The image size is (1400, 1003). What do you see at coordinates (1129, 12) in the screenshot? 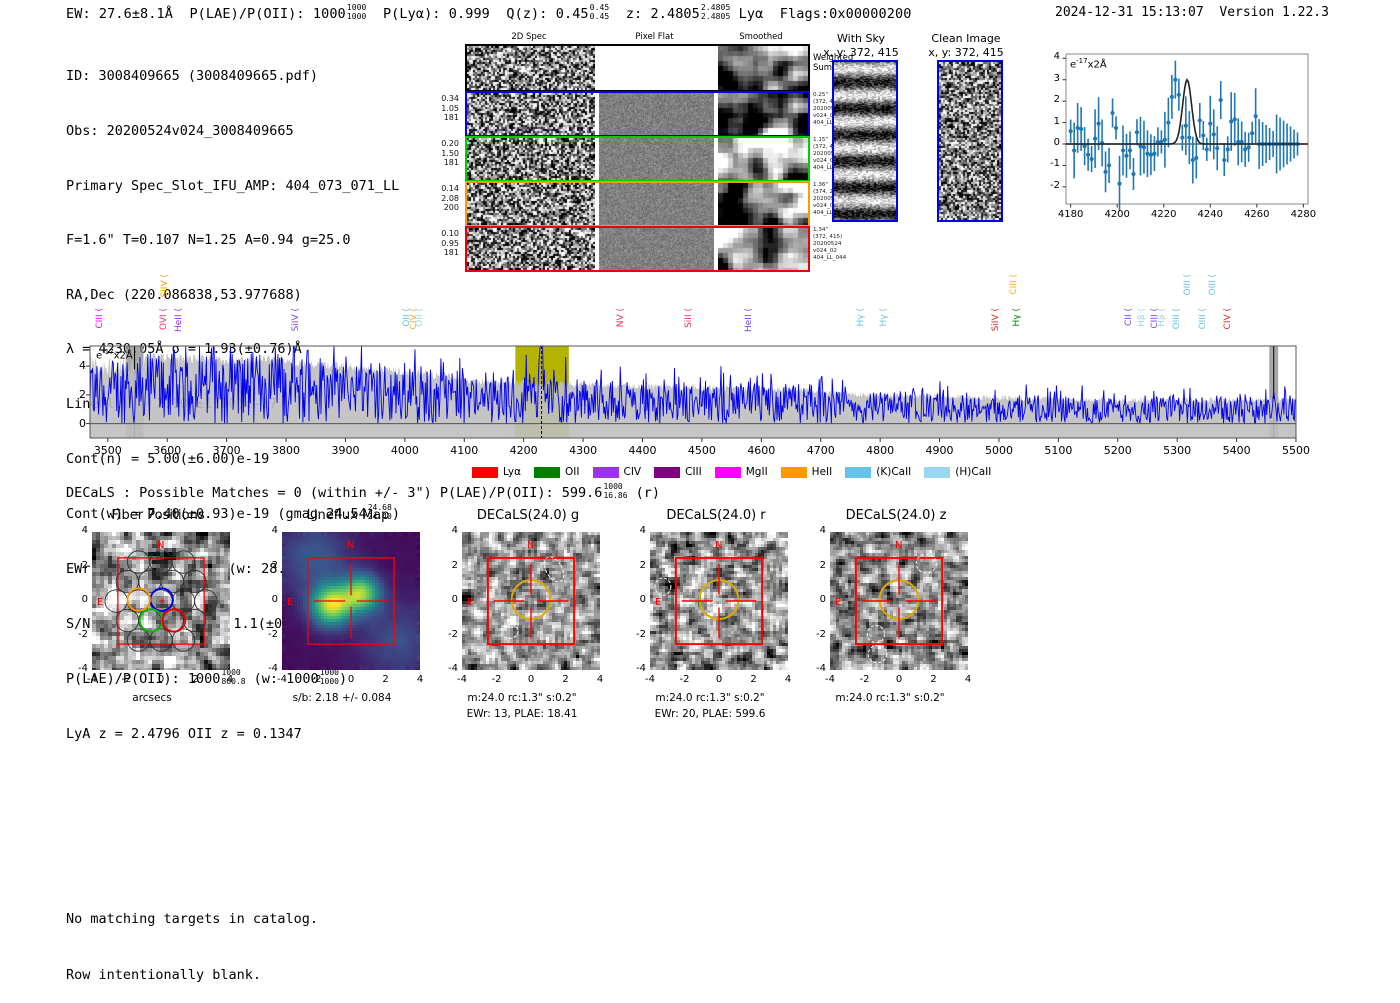
I see `timestamp: 2024-12-31 15:13:07` at bounding box center [1129, 12].